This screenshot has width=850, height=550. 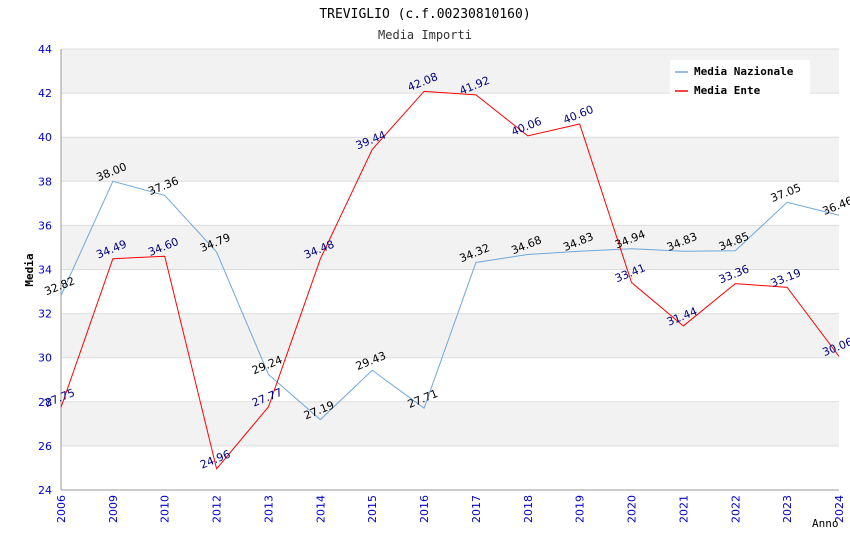 What do you see at coordinates (735, 509) in the screenshot?
I see `x-tick-label: 2022` at bounding box center [735, 509].